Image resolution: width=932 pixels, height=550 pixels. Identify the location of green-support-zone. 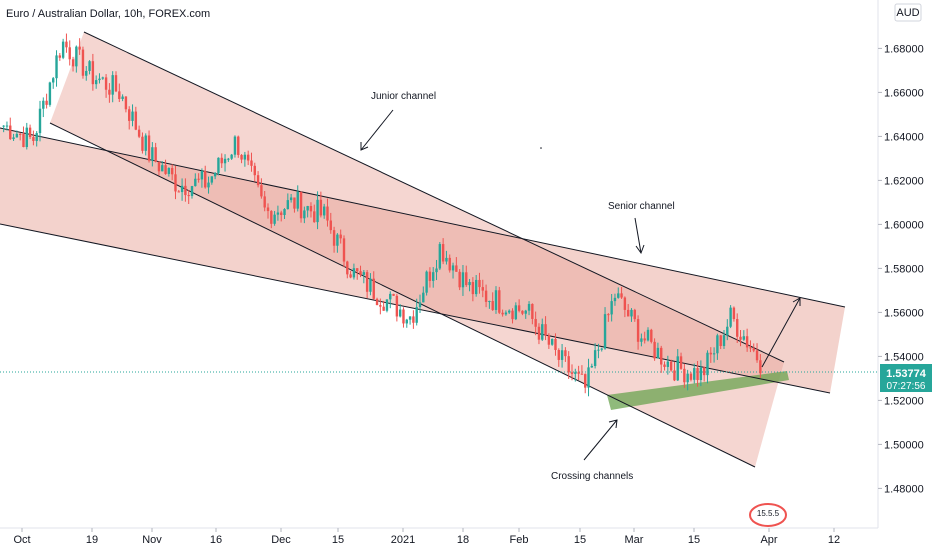
(698, 390).